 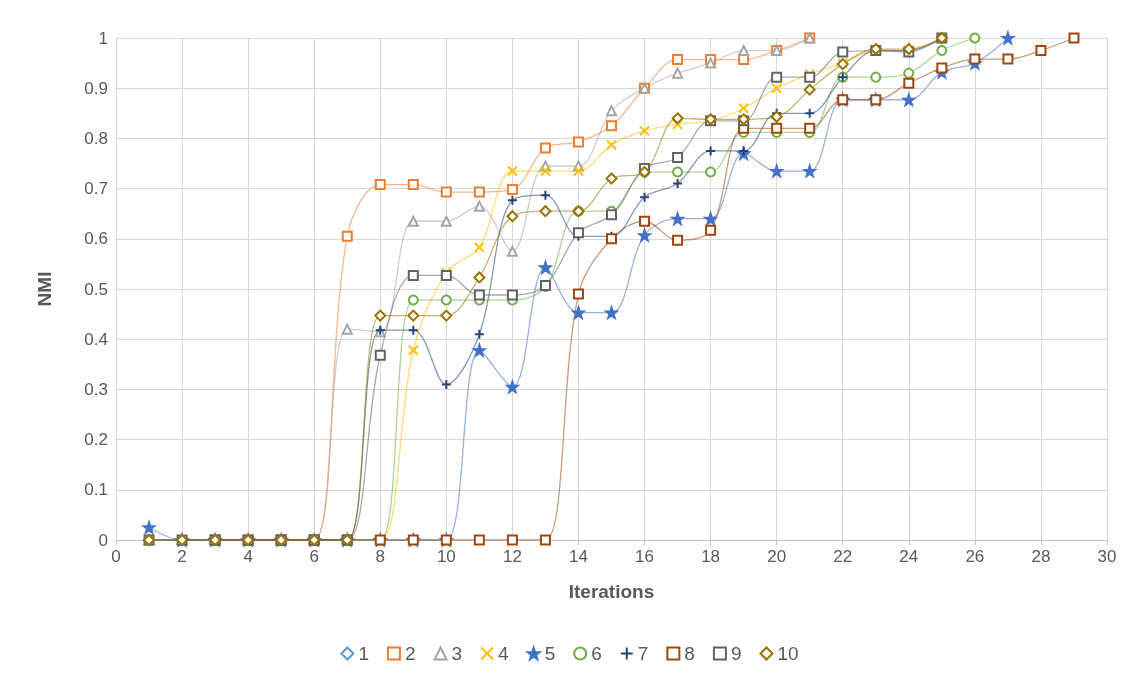 I want to click on y-tick-label: 0.9, so click(x=96, y=88).